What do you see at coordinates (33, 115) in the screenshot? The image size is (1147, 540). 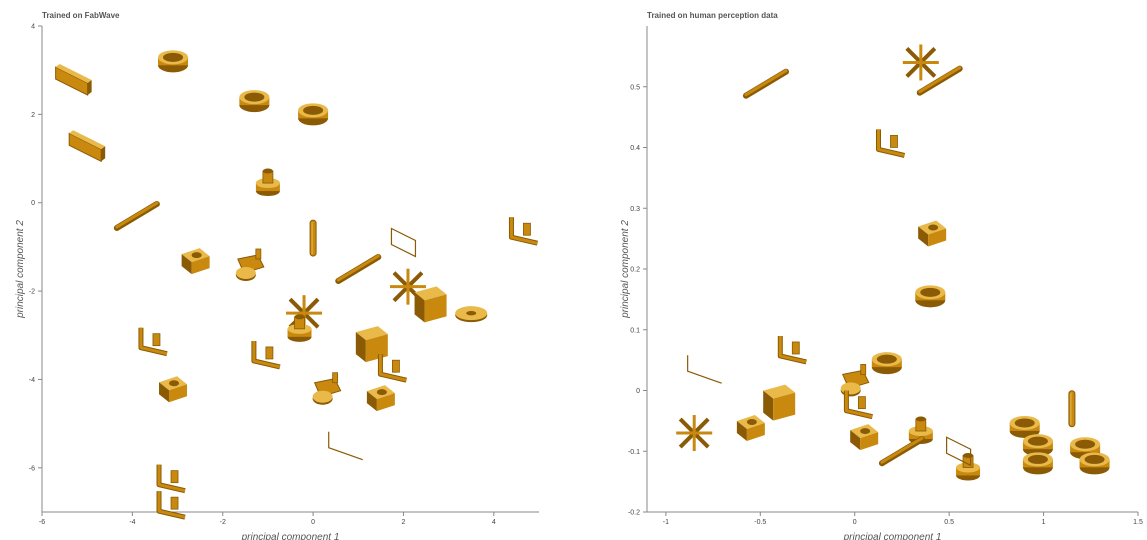 I see `y-tick-label: 2` at bounding box center [33, 115].